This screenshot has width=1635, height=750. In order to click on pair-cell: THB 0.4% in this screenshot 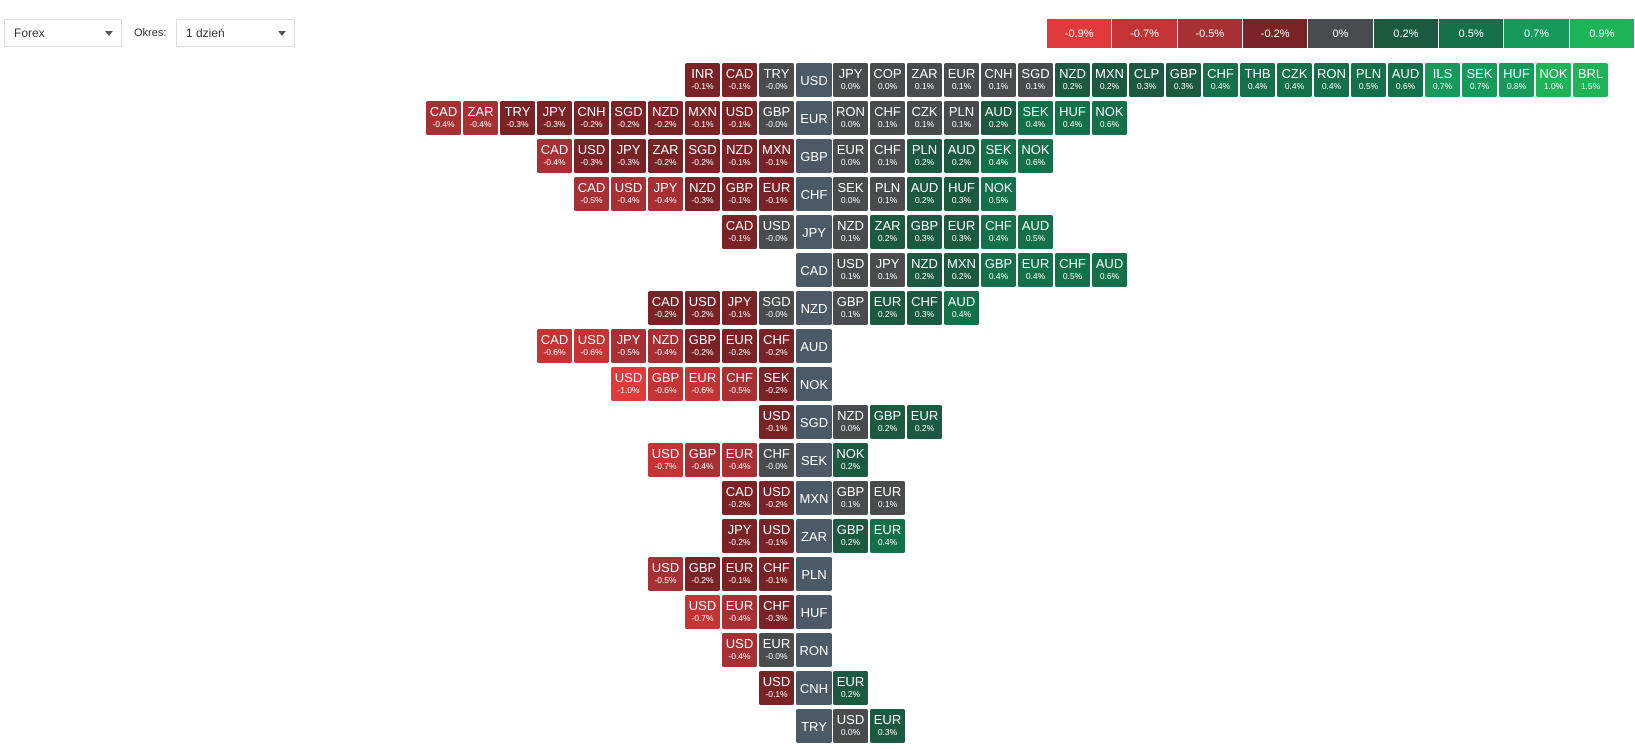, I will do `click(1257, 80)`.